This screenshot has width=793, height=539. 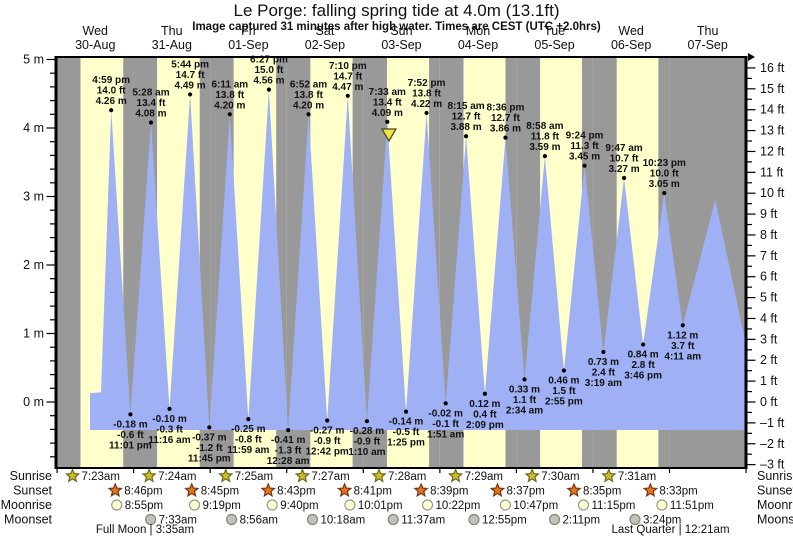 What do you see at coordinates (388, 102) in the screenshot?
I see `tide-ft-label: 13.4 ft` at bounding box center [388, 102].